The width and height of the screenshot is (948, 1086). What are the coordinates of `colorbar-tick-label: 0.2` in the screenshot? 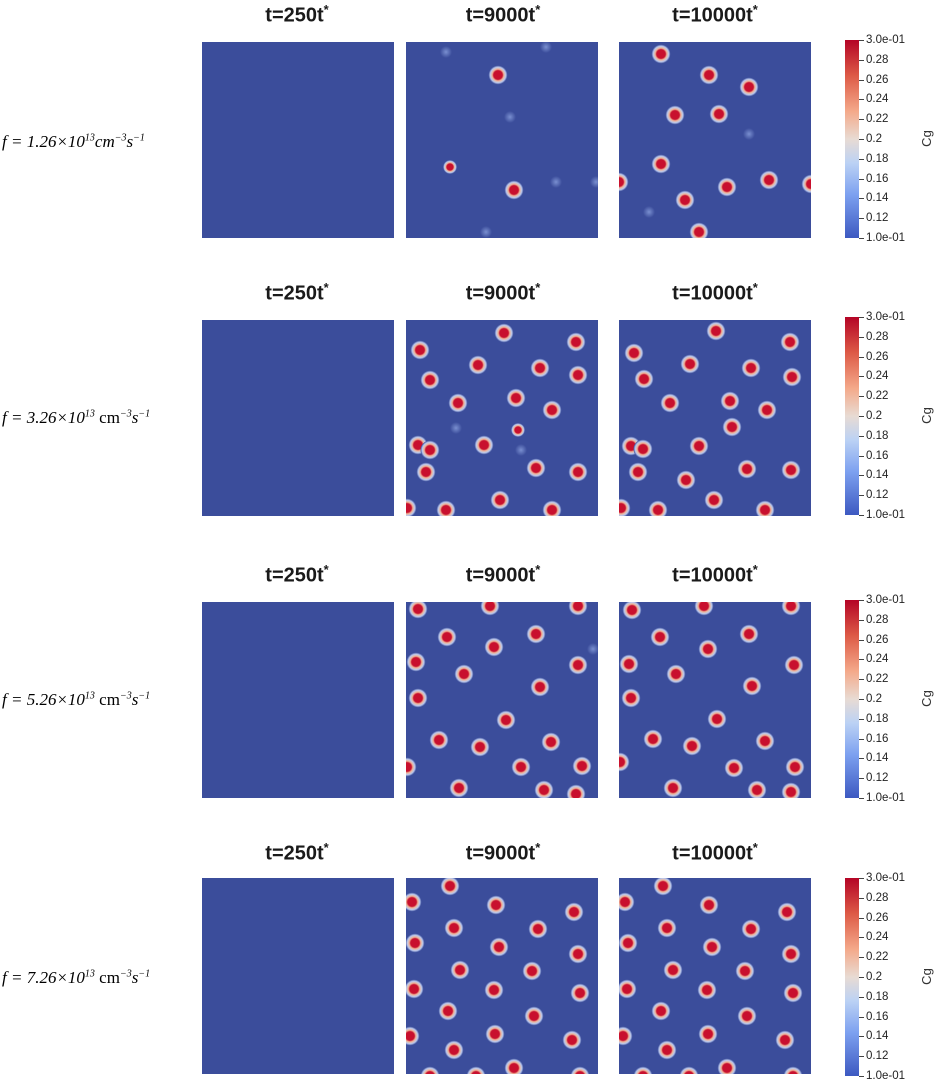 It's located at (874, 977).